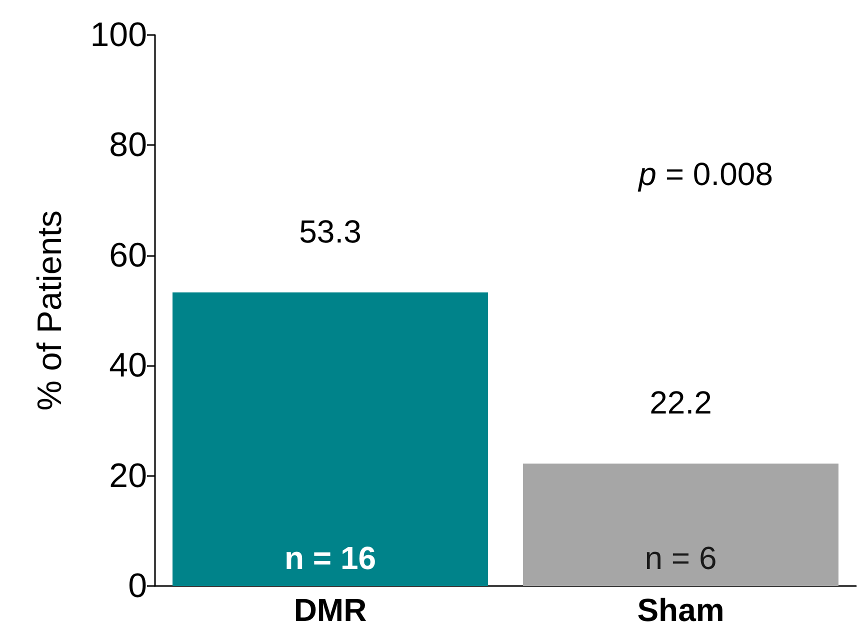  What do you see at coordinates (128, 475) in the screenshot?
I see `y-tick-label: 20` at bounding box center [128, 475].